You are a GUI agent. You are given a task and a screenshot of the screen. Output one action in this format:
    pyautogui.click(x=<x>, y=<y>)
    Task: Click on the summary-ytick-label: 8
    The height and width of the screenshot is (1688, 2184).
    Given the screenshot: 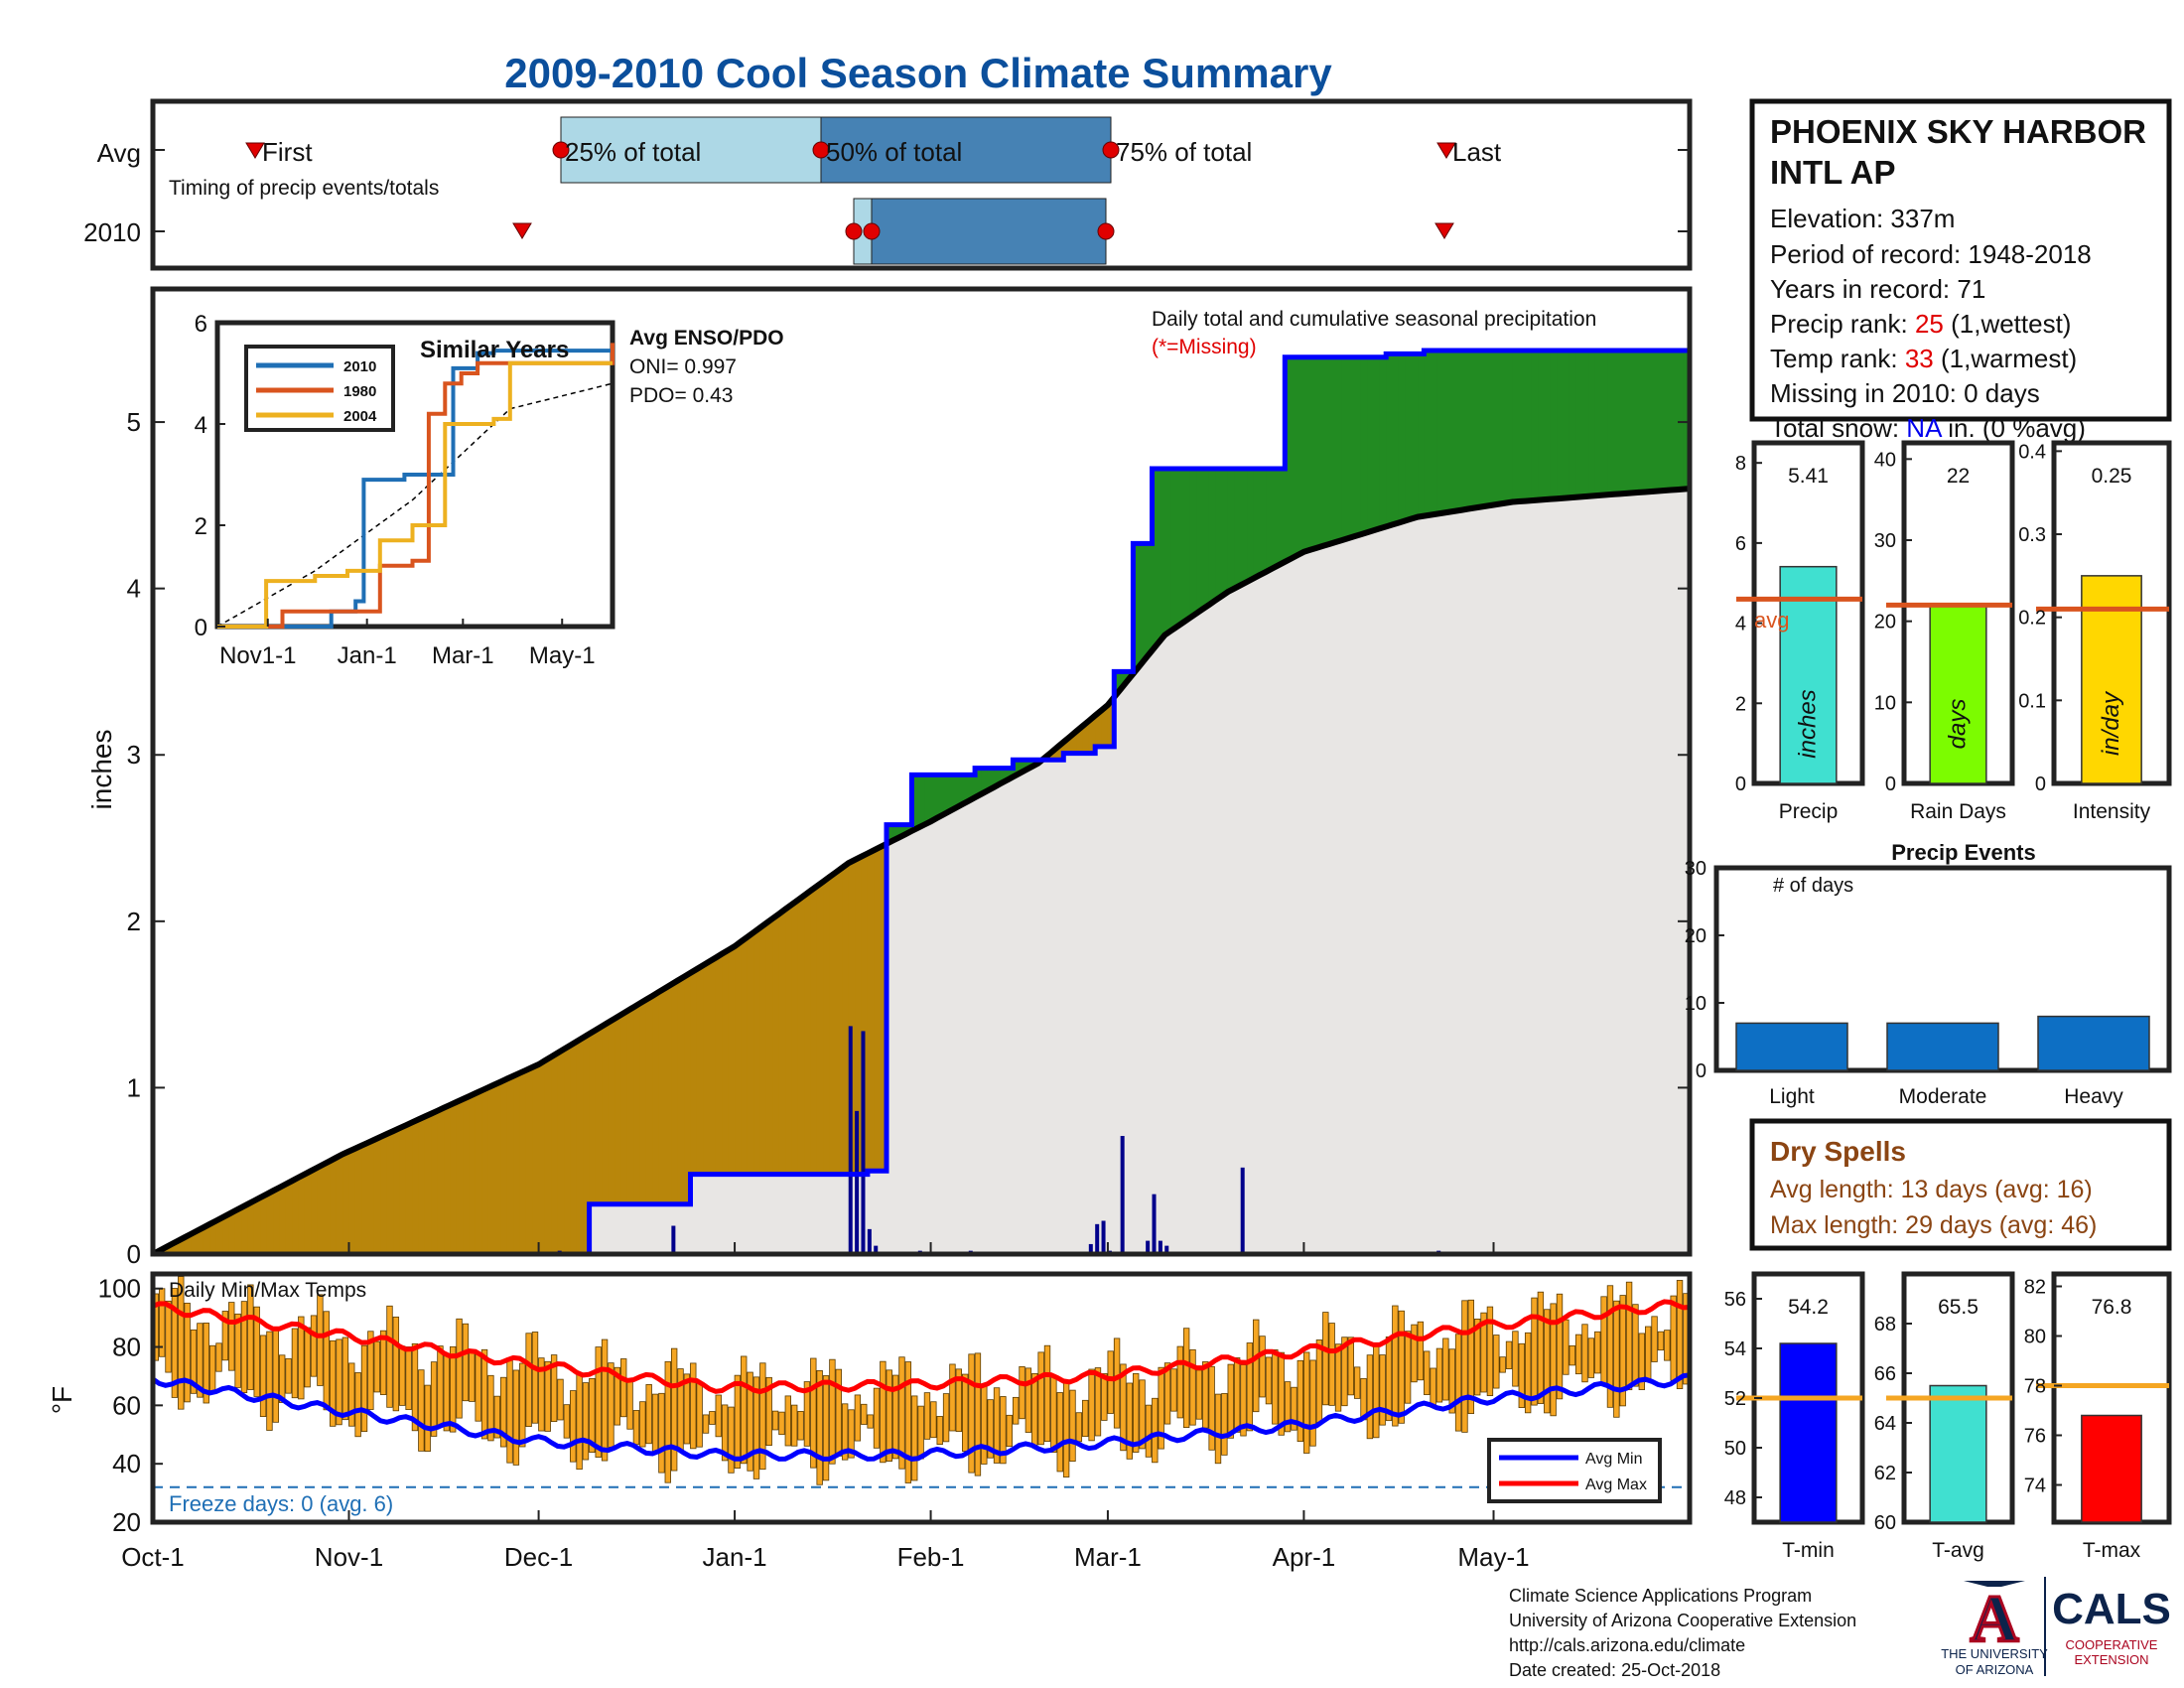 What is the action you would take?
    pyautogui.click(x=1740, y=464)
    